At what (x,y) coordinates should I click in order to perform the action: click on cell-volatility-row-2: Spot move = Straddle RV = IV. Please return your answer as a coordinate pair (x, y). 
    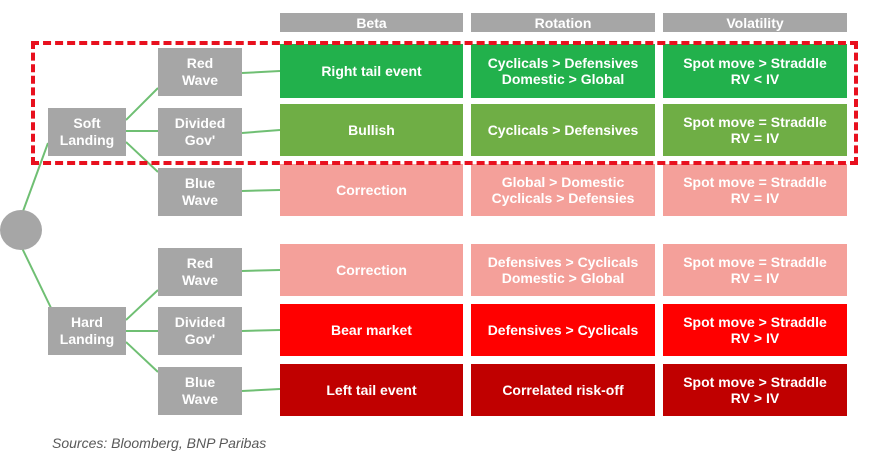
    Looking at the image, I should click on (755, 130).